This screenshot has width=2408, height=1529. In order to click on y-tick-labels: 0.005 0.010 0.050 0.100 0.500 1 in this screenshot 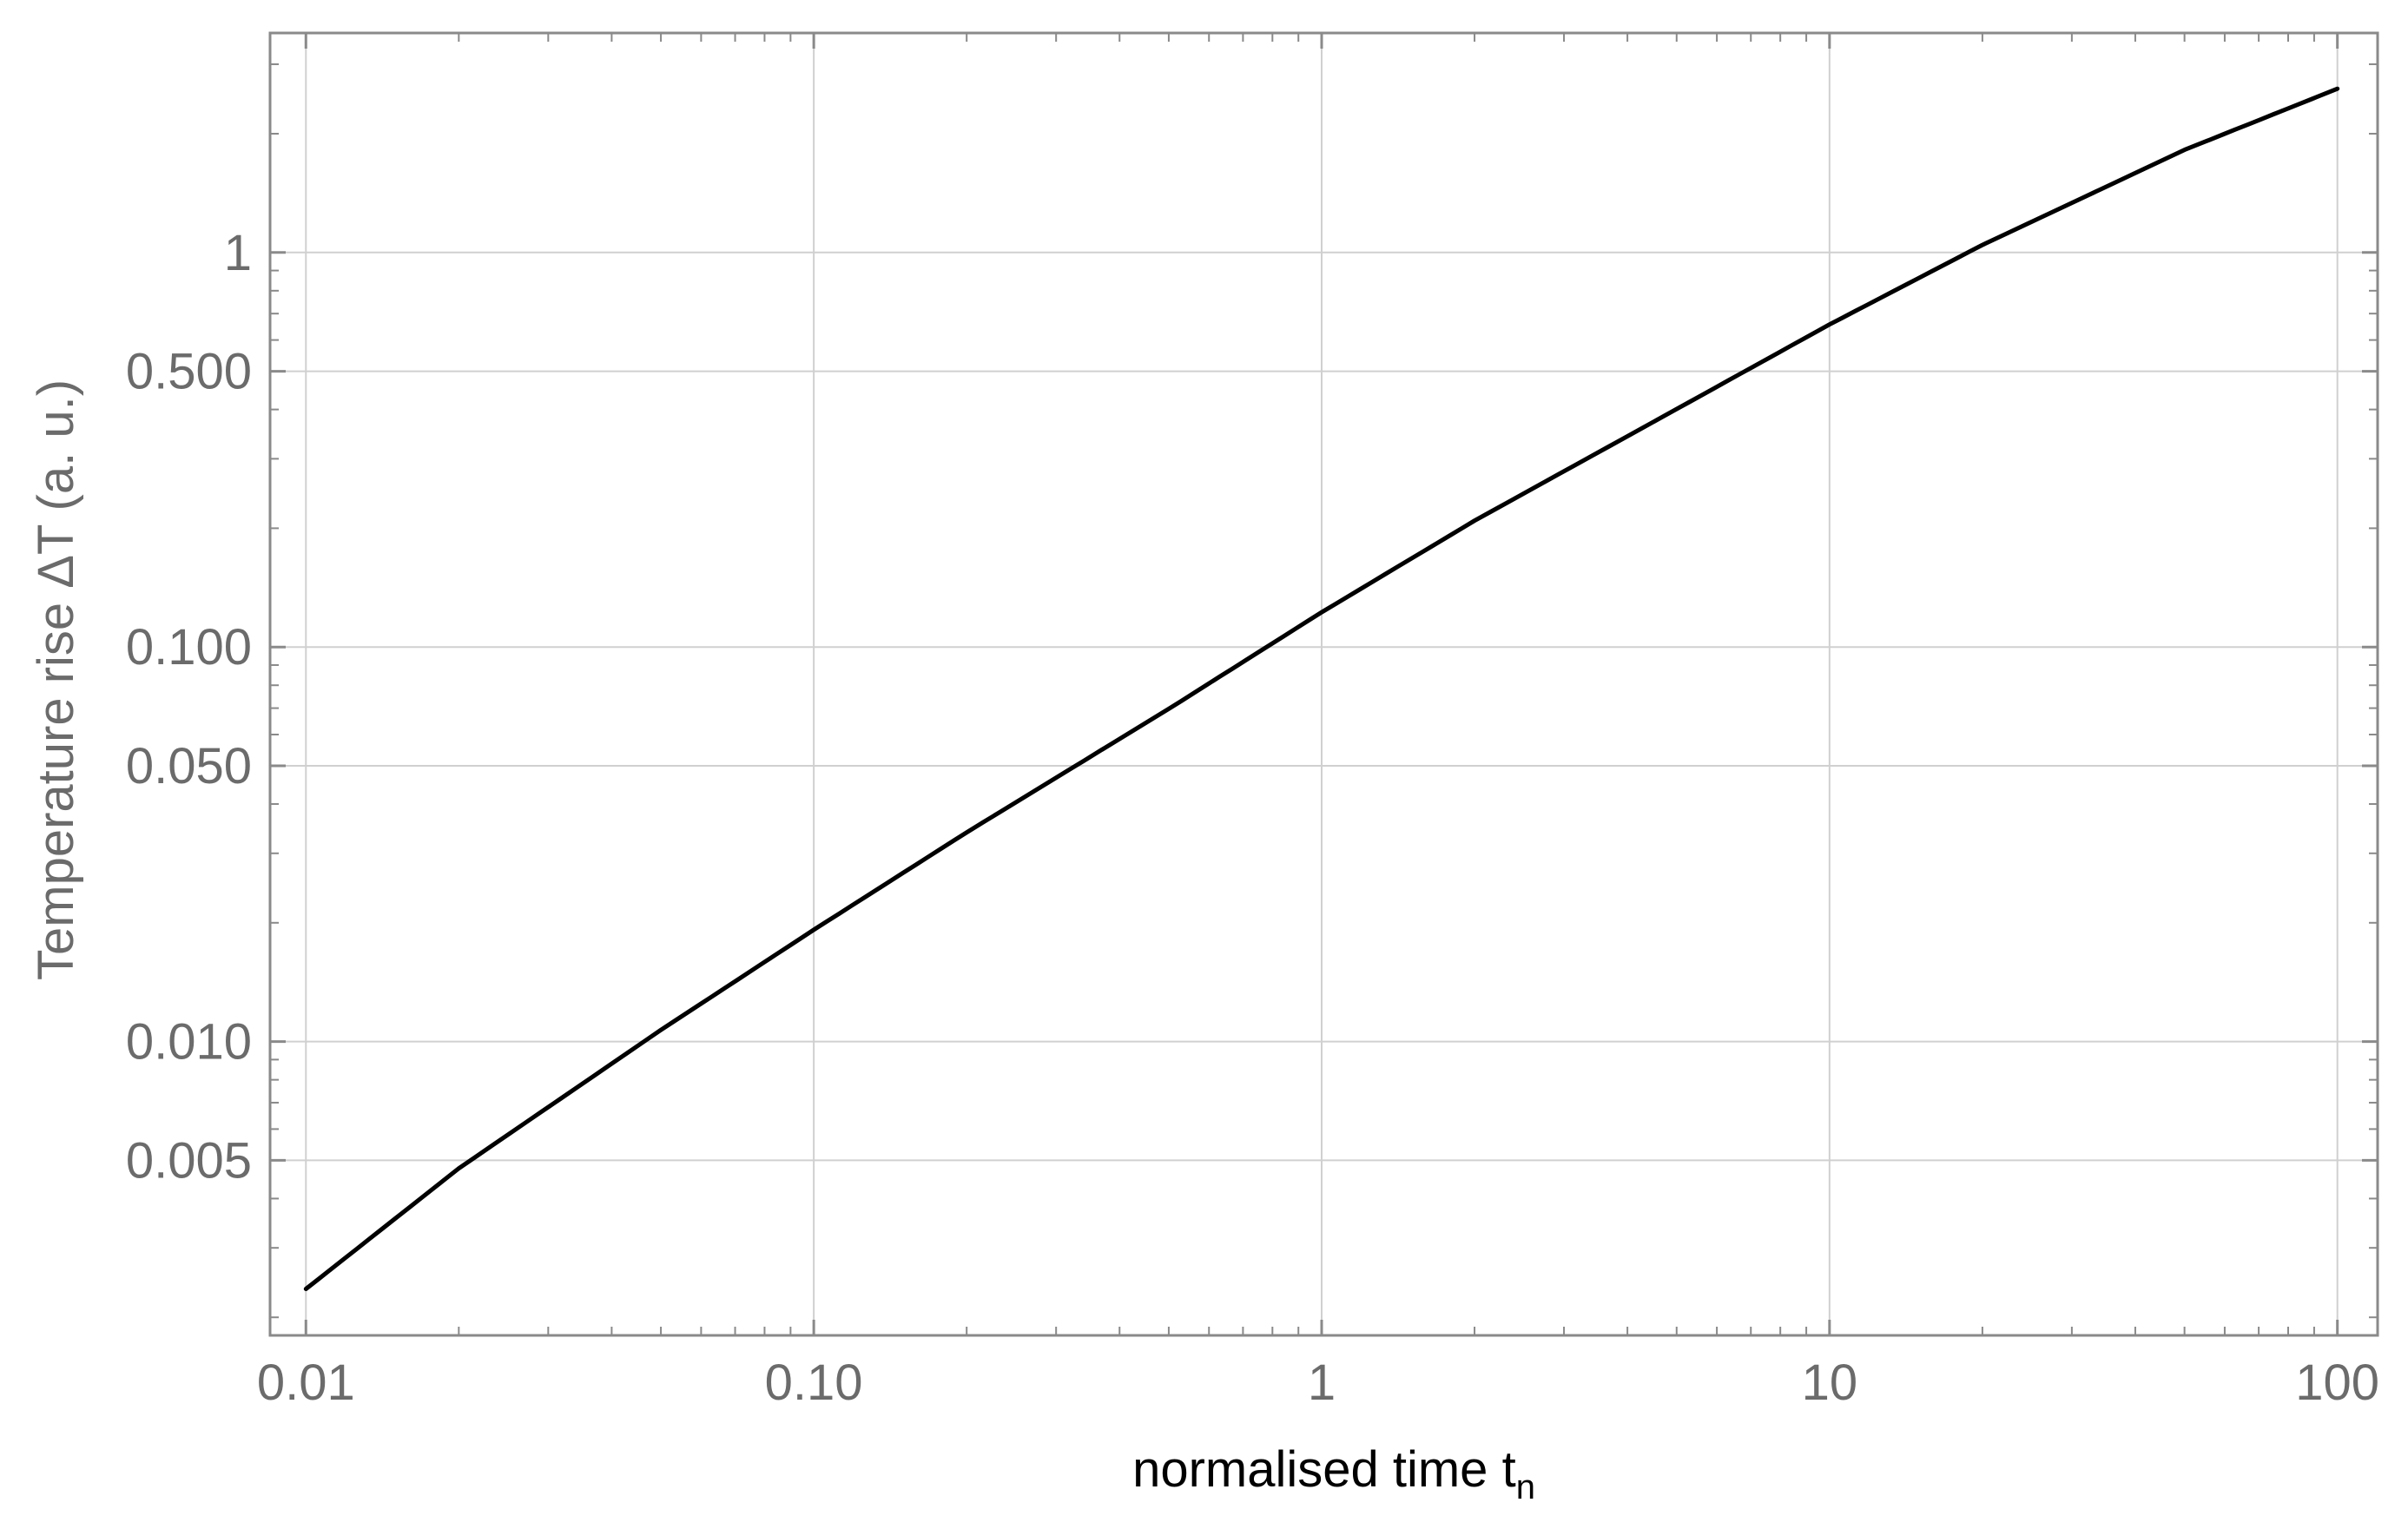, I will do `click(189, 707)`.